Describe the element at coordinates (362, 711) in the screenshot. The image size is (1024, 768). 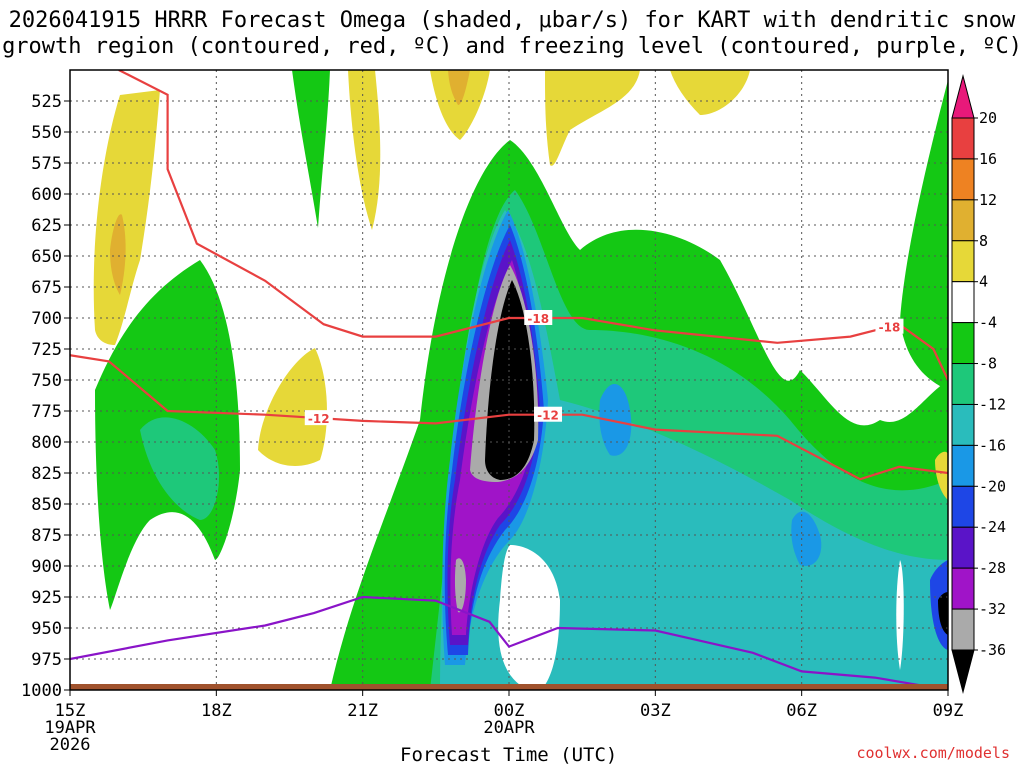
I see `x-tick-label: 21Z` at that location.